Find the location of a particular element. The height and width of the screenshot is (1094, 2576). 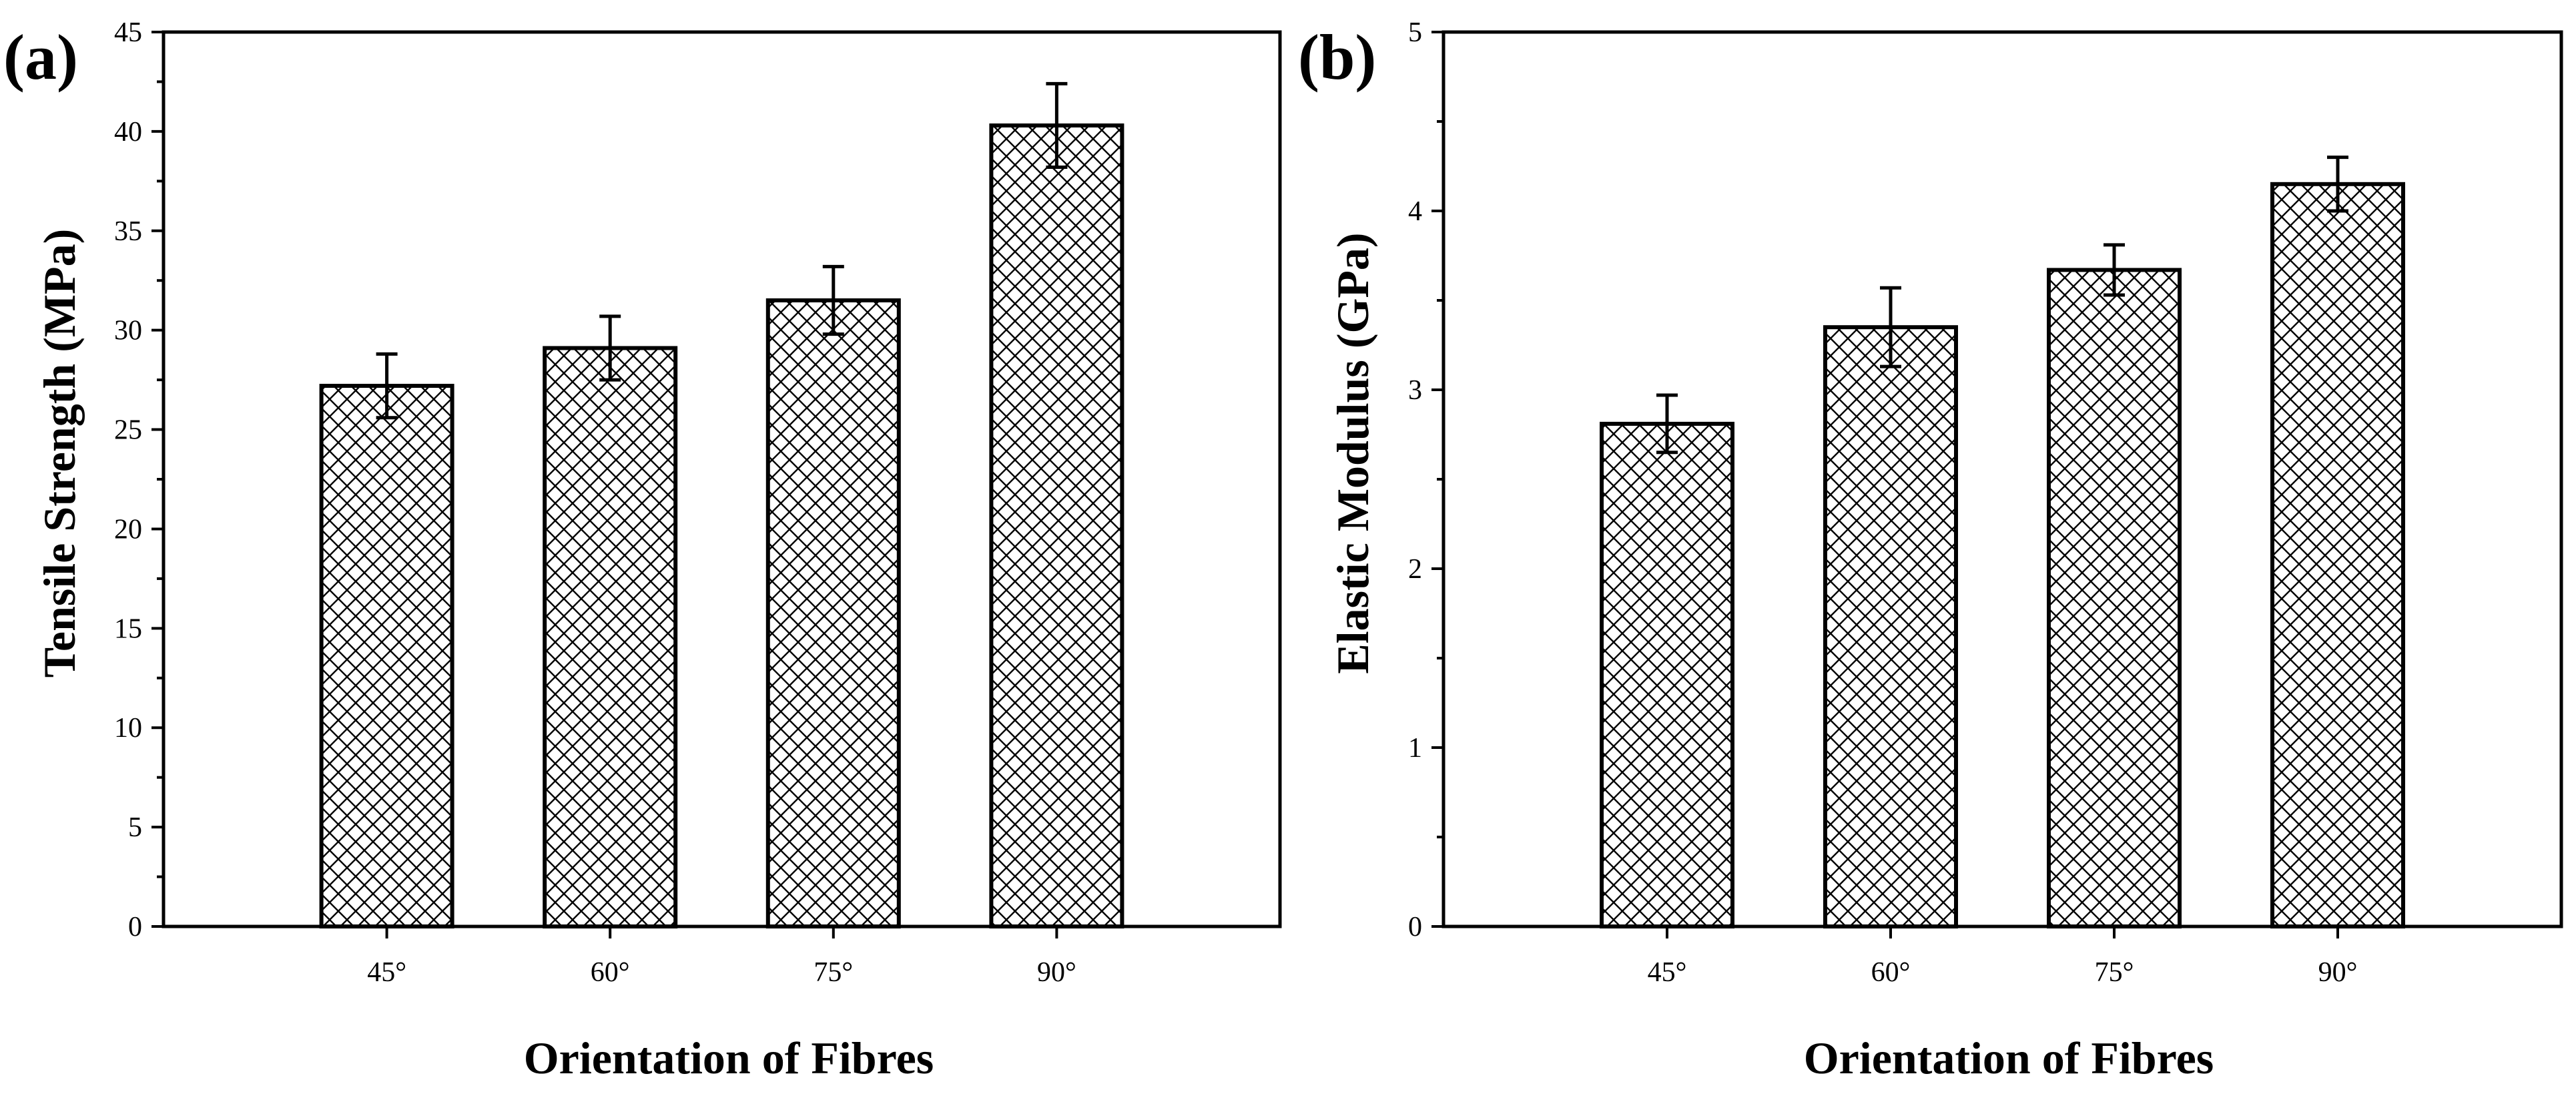

y-axis-title-a: Tensile Strength (MPa) is located at coordinates (59, 453).